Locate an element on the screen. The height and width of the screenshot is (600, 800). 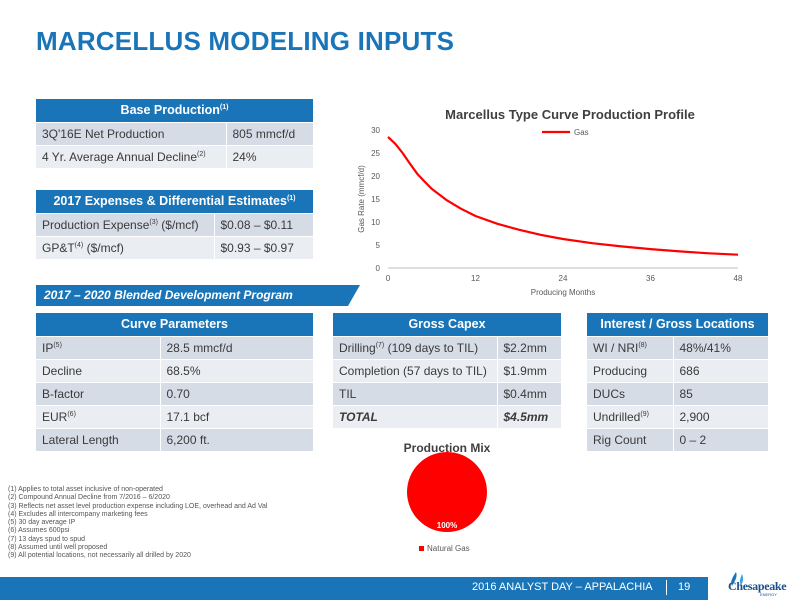
footer-divider is located at coordinates (666, 587).